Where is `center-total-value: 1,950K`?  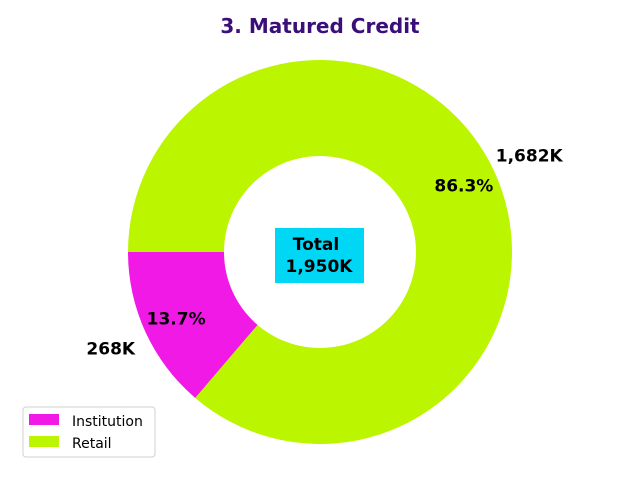 center-total-value: 1,950K is located at coordinates (320, 267).